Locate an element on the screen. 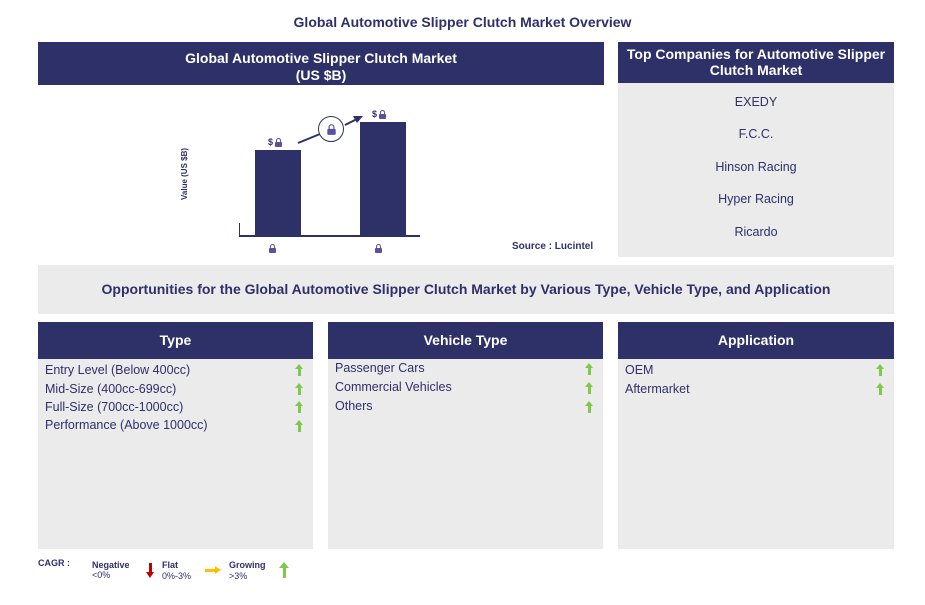  source-label: Source : Lucintel is located at coordinates (553, 246).